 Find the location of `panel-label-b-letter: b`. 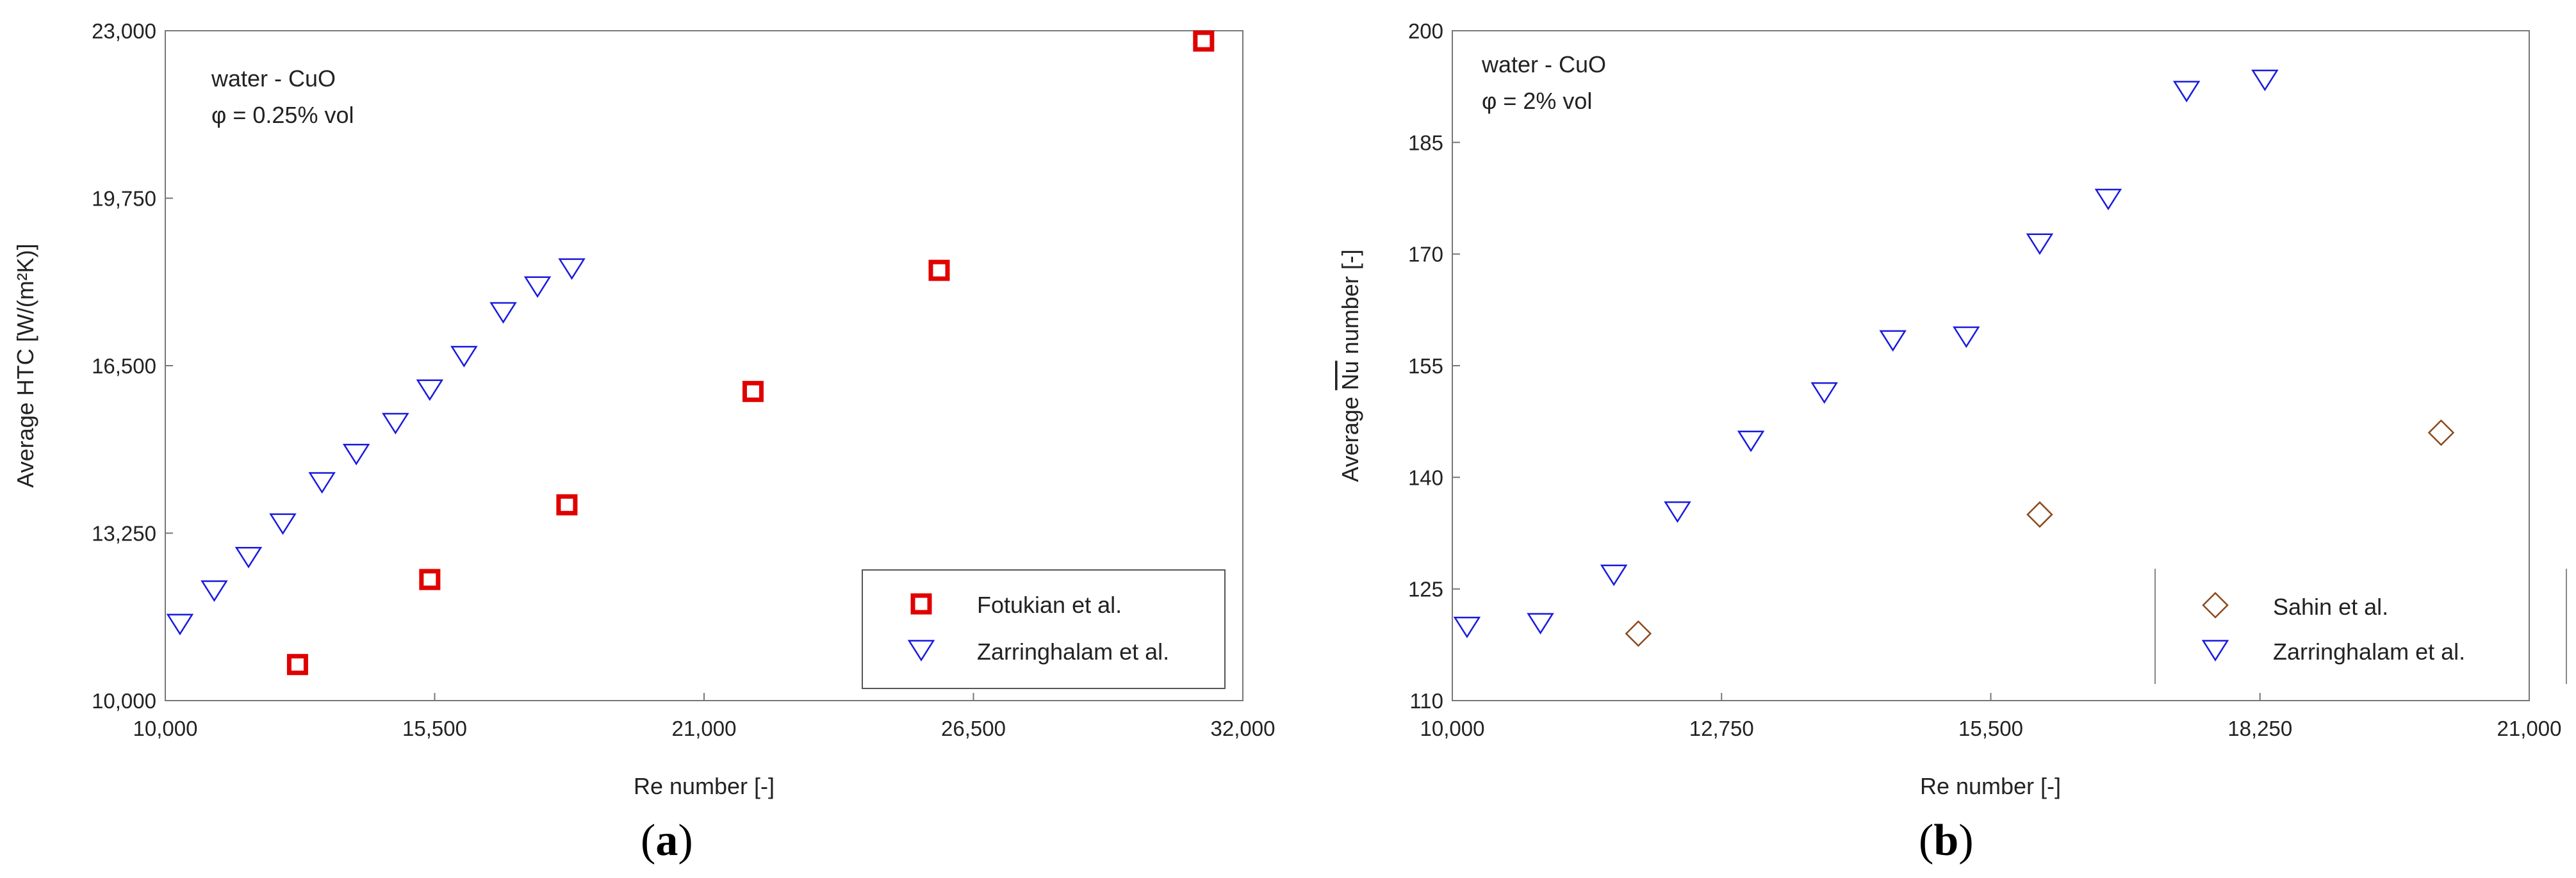

panel-label-b-letter: b is located at coordinates (1946, 840).